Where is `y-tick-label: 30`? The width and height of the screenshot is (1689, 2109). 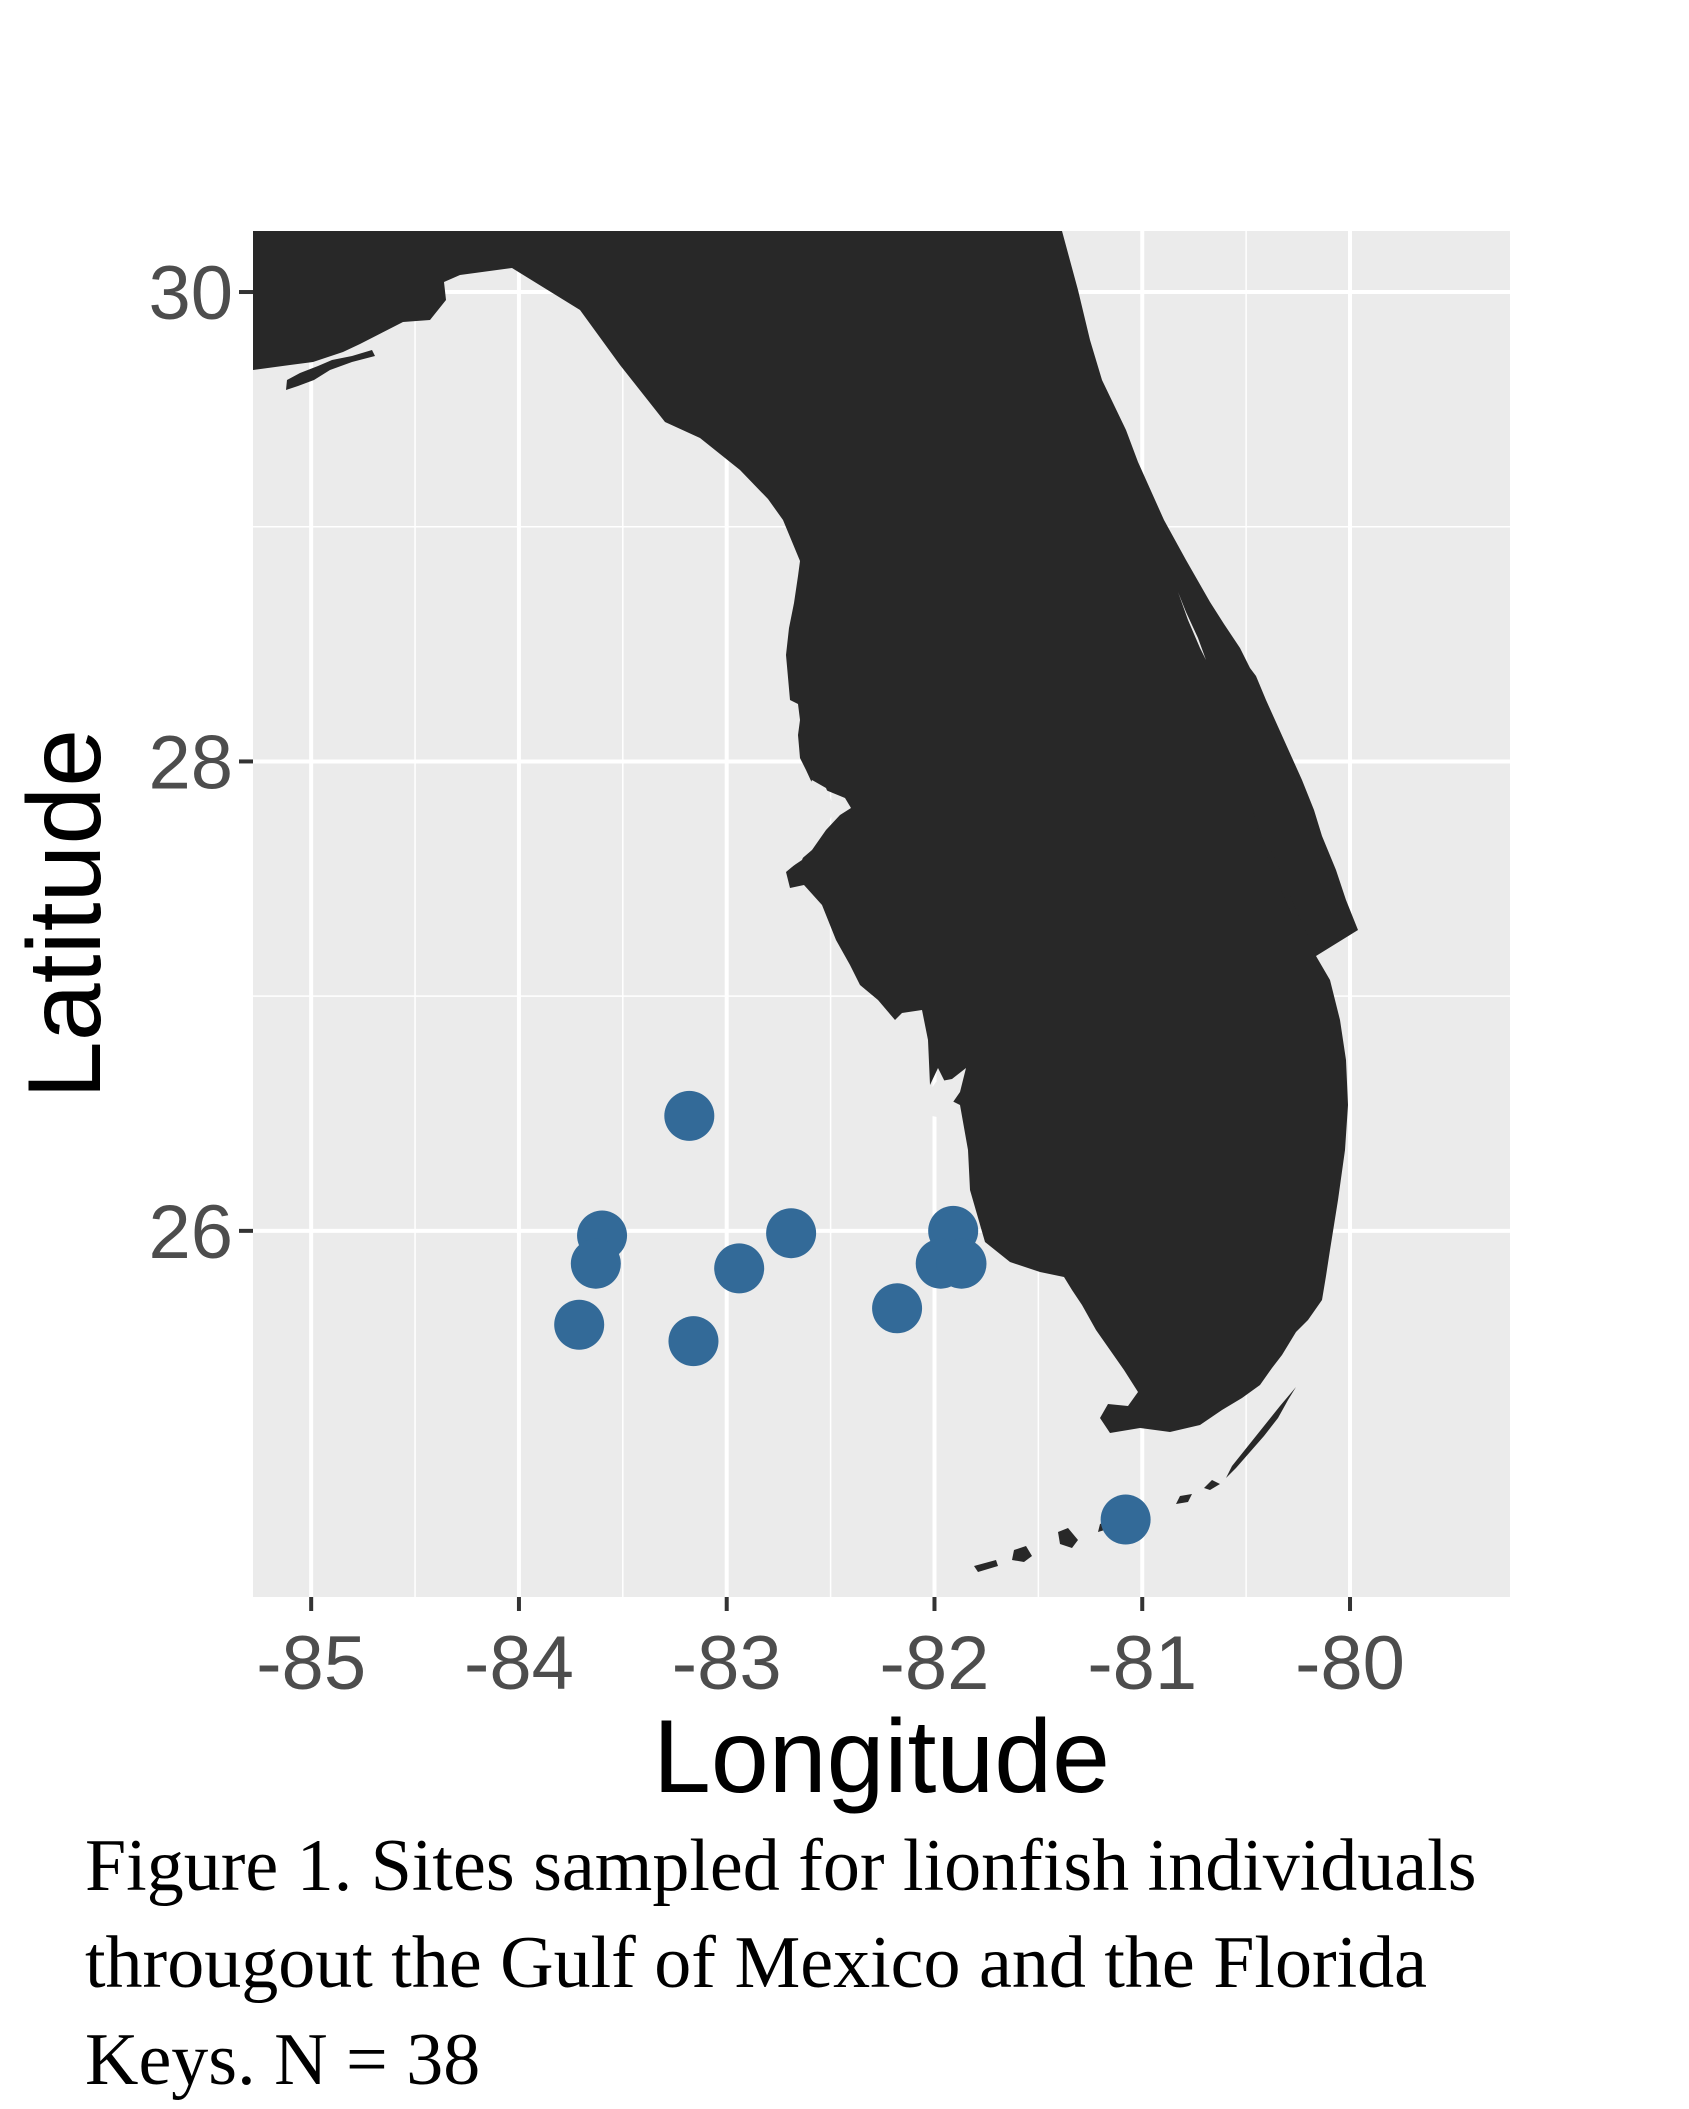
y-tick-label: 30 is located at coordinates (190, 293).